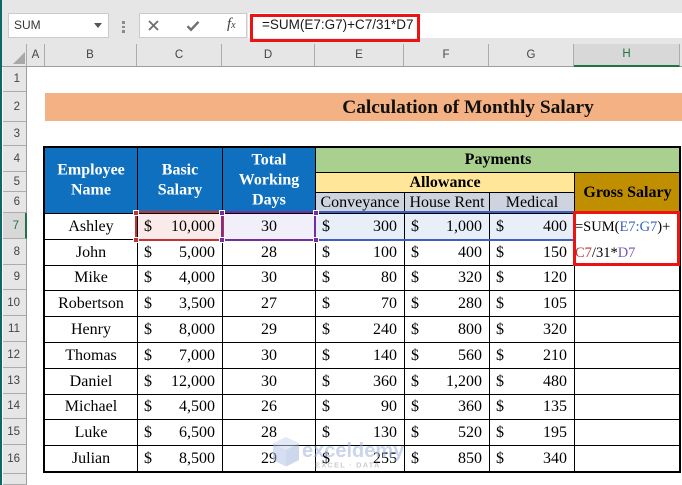  What do you see at coordinates (348, 465) in the screenshot?
I see `svg-text: EXCEL · DATA` at bounding box center [348, 465].